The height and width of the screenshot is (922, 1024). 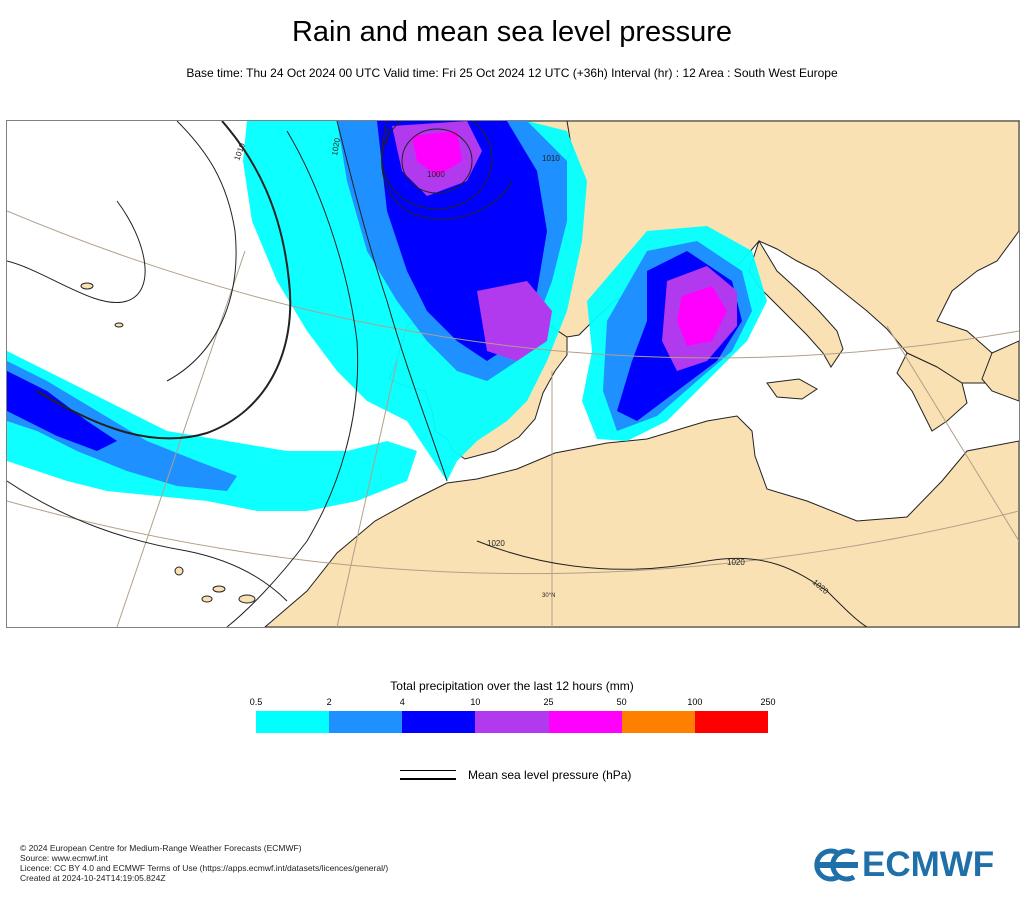 What do you see at coordinates (93, 878) in the screenshot?
I see `footer-line: Created at 2024-10-24T14:19:05.824Z` at bounding box center [93, 878].